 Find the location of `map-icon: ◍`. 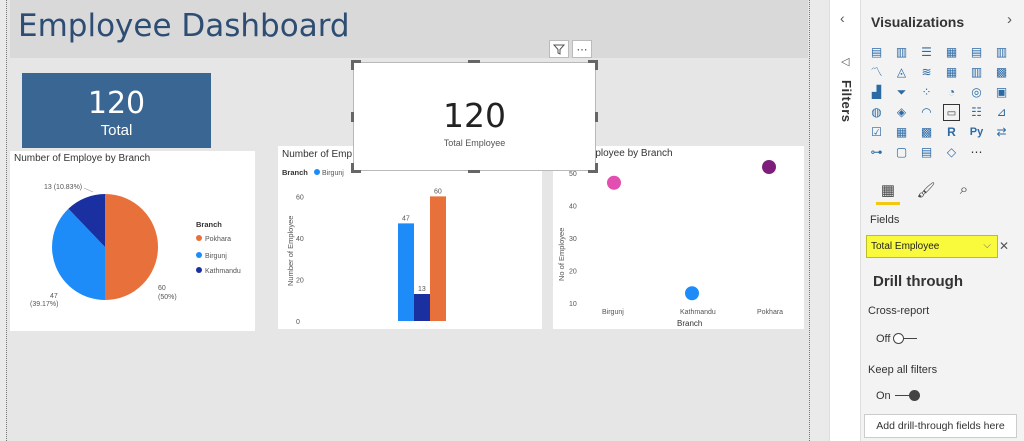

map-icon: ◍ is located at coordinates (876, 112).